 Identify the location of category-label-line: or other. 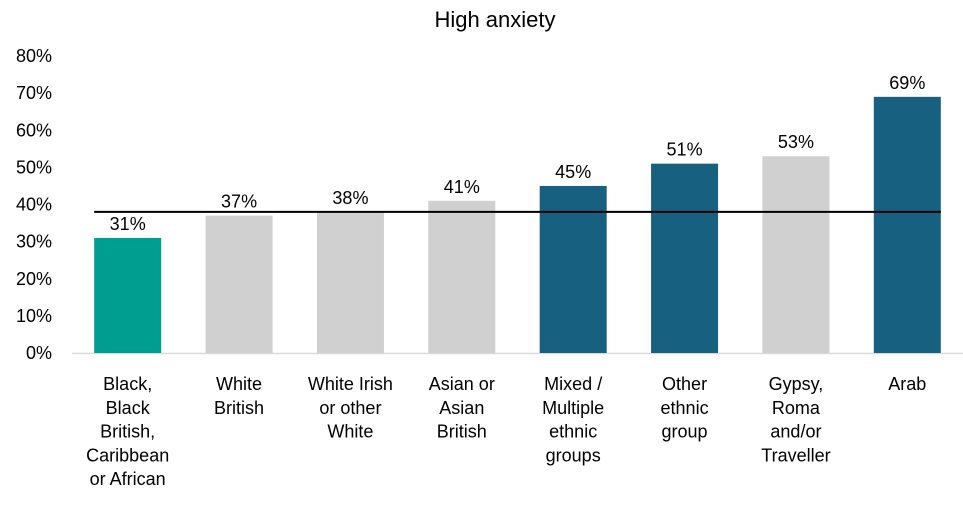
(350, 408).